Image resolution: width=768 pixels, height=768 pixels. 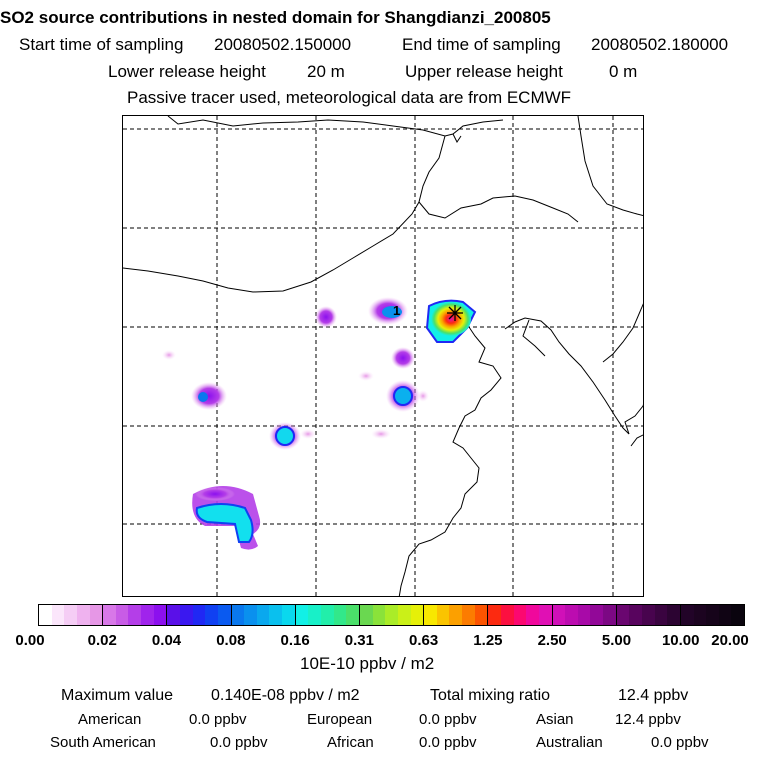 What do you see at coordinates (326, 317) in the screenshot?
I see `plume-spot-a` at bounding box center [326, 317].